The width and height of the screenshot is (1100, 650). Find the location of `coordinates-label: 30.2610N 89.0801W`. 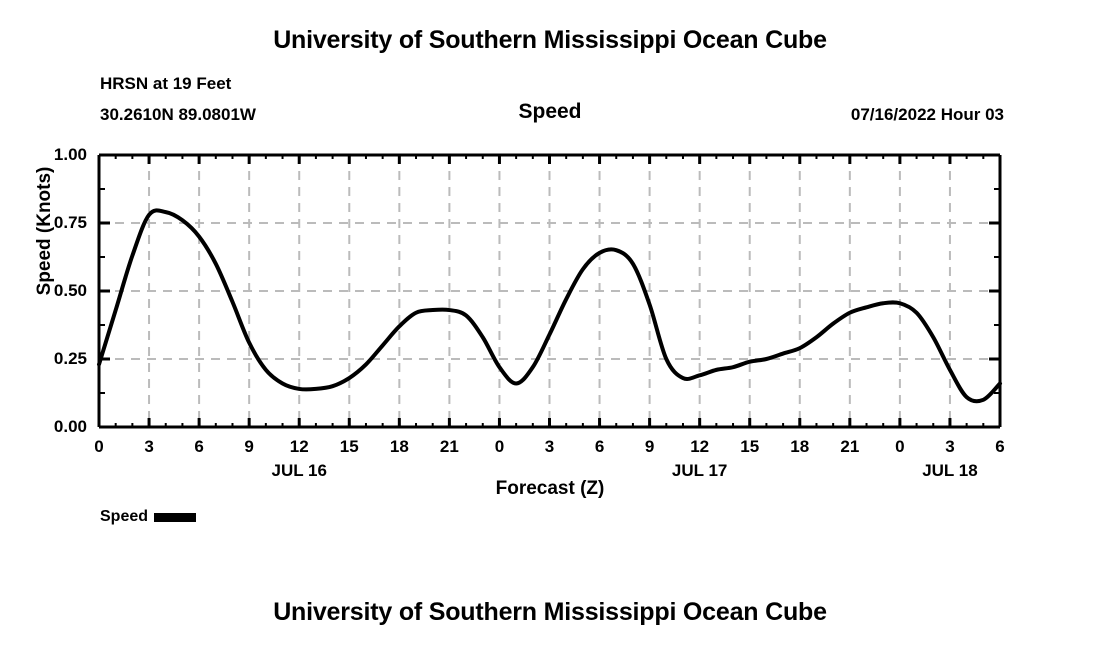

coordinates-label: 30.2610N 89.0801W is located at coordinates (178, 114).